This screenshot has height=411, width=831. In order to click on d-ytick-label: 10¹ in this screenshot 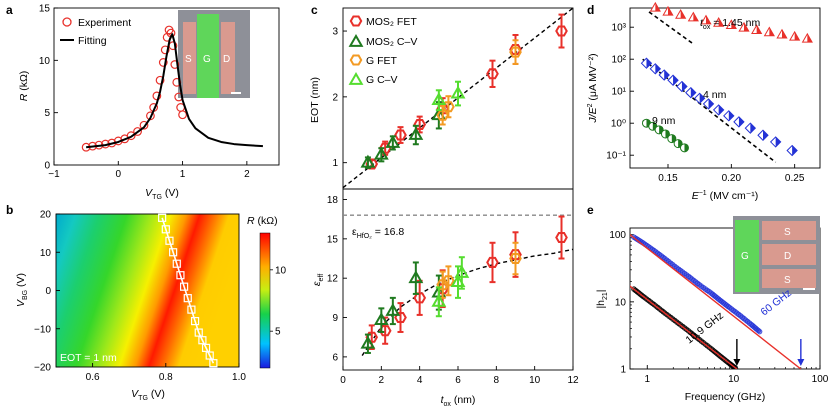, I will do `click(619, 92)`.